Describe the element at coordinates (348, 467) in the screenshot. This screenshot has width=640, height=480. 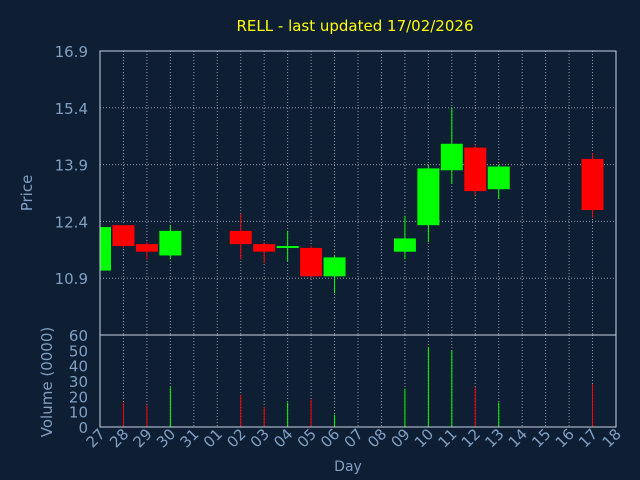
I see `x-axis-label: Day` at that location.